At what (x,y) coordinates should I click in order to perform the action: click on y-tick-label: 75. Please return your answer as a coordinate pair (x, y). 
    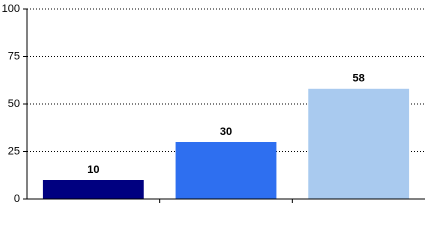
    Looking at the image, I should click on (14, 56).